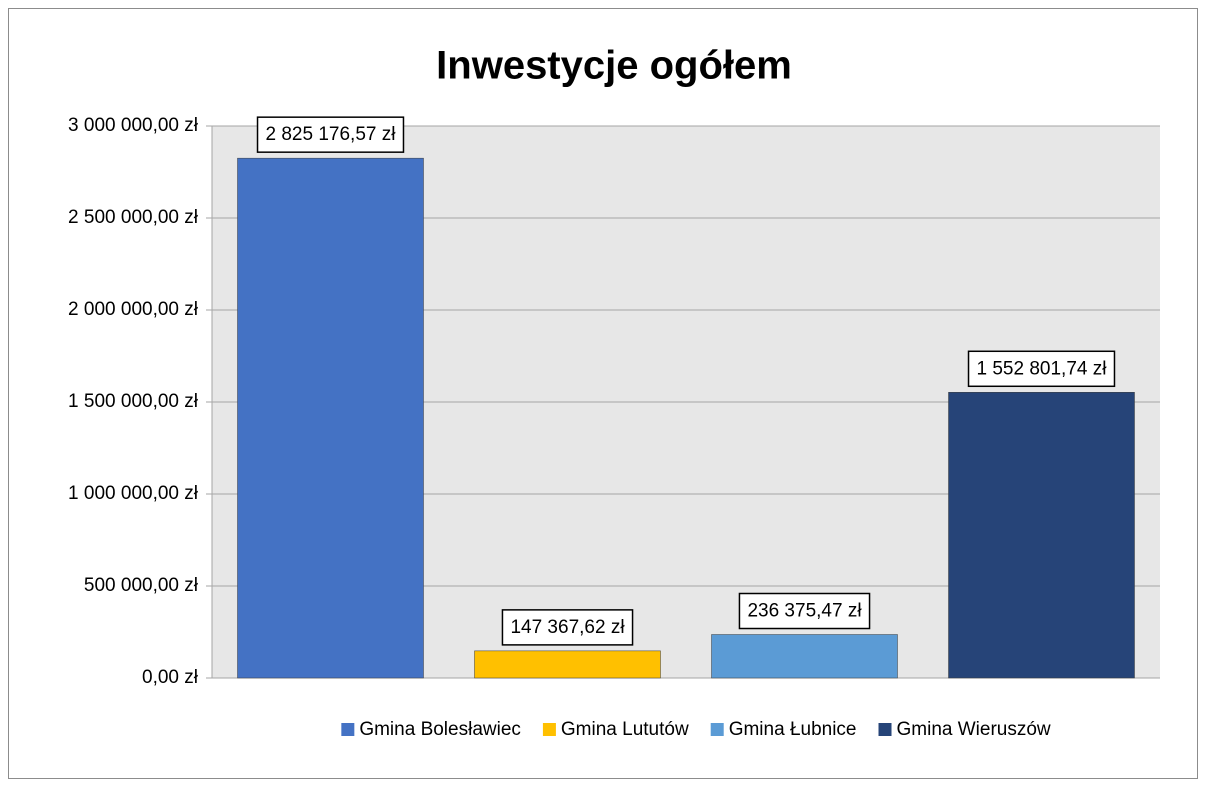 The image size is (1206, 794). What do you see at coordinates (440, 729) in the screenshot?
I see `legend-label: Gmina Bolesławiec` at bounding box center [440, 729].